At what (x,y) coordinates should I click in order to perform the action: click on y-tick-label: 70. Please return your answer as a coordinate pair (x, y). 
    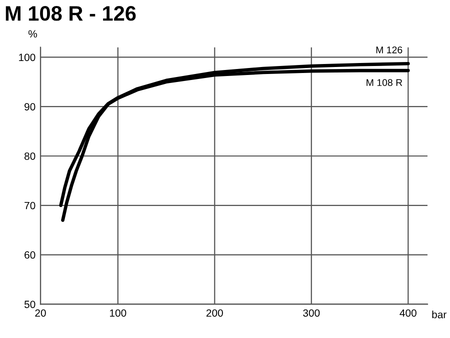
    Looking at the image, I should click on (30, 206).